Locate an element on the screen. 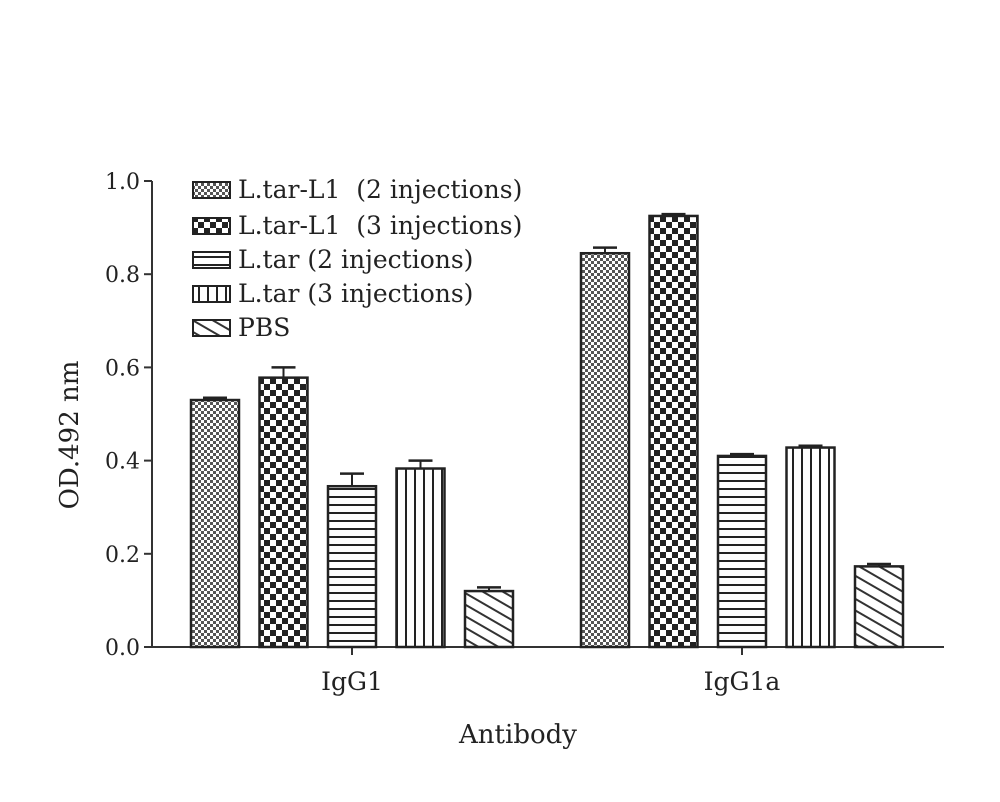 This screenshot has width=1000, height=802. x-tick-labels: IgG1 IgG1a is located at coordinates (550, 681).